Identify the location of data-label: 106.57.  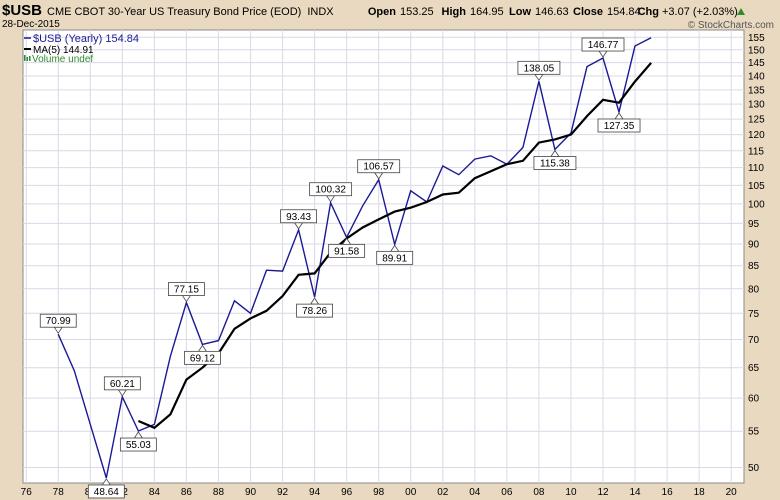
(379, 169).